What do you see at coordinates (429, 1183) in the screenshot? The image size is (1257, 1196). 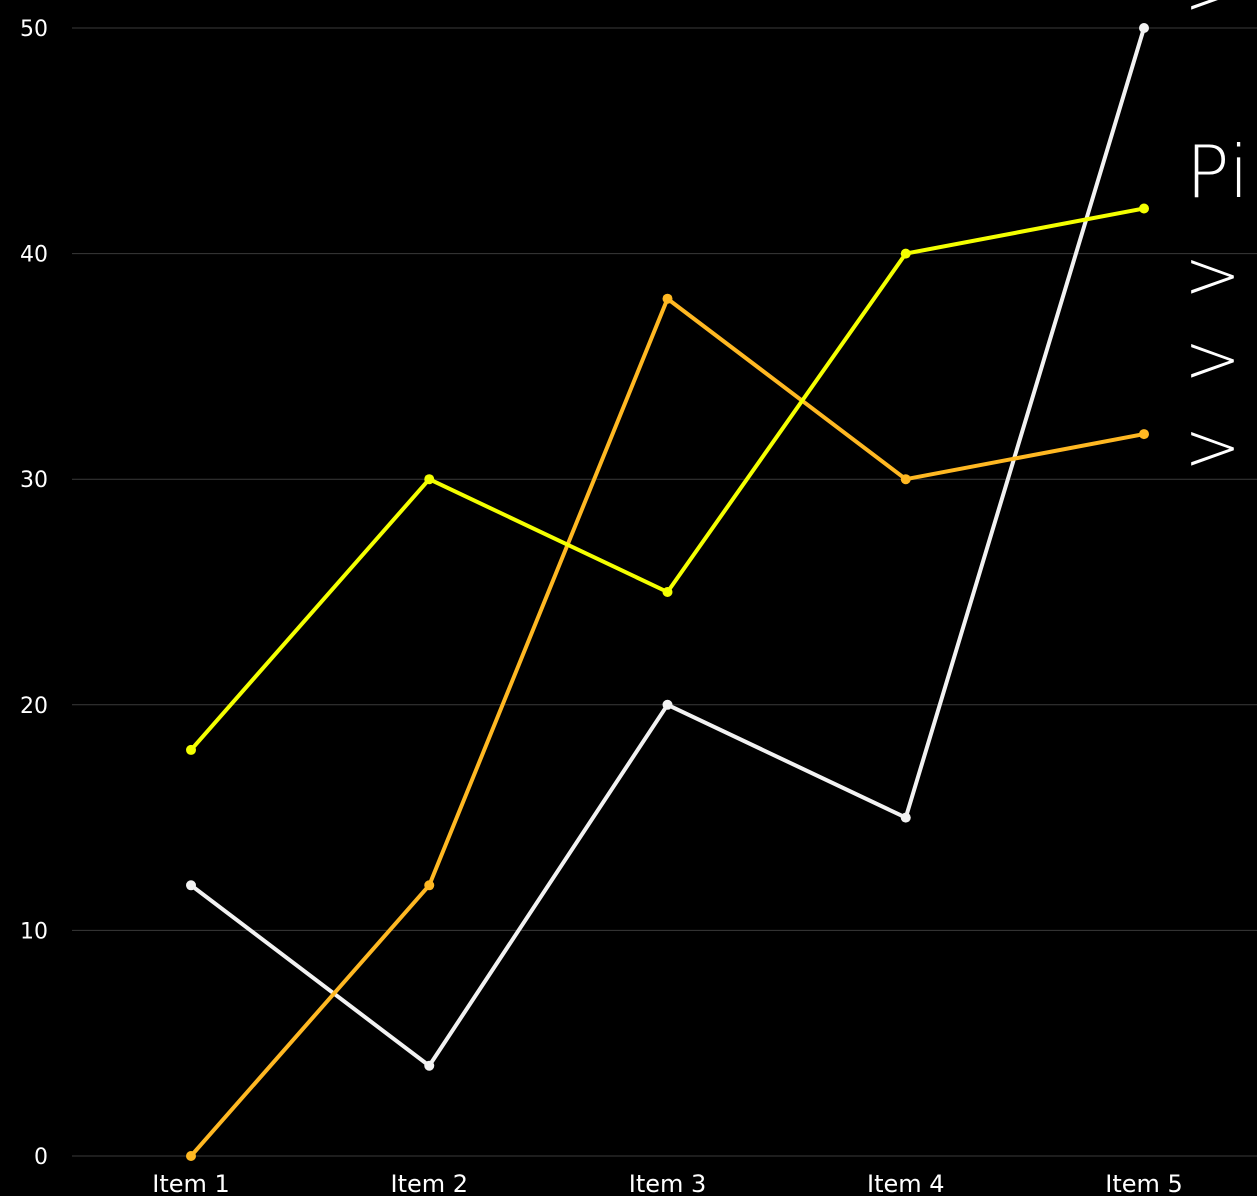 I see `x-tick-label: Item 2` at bounding box center [429, 1183].